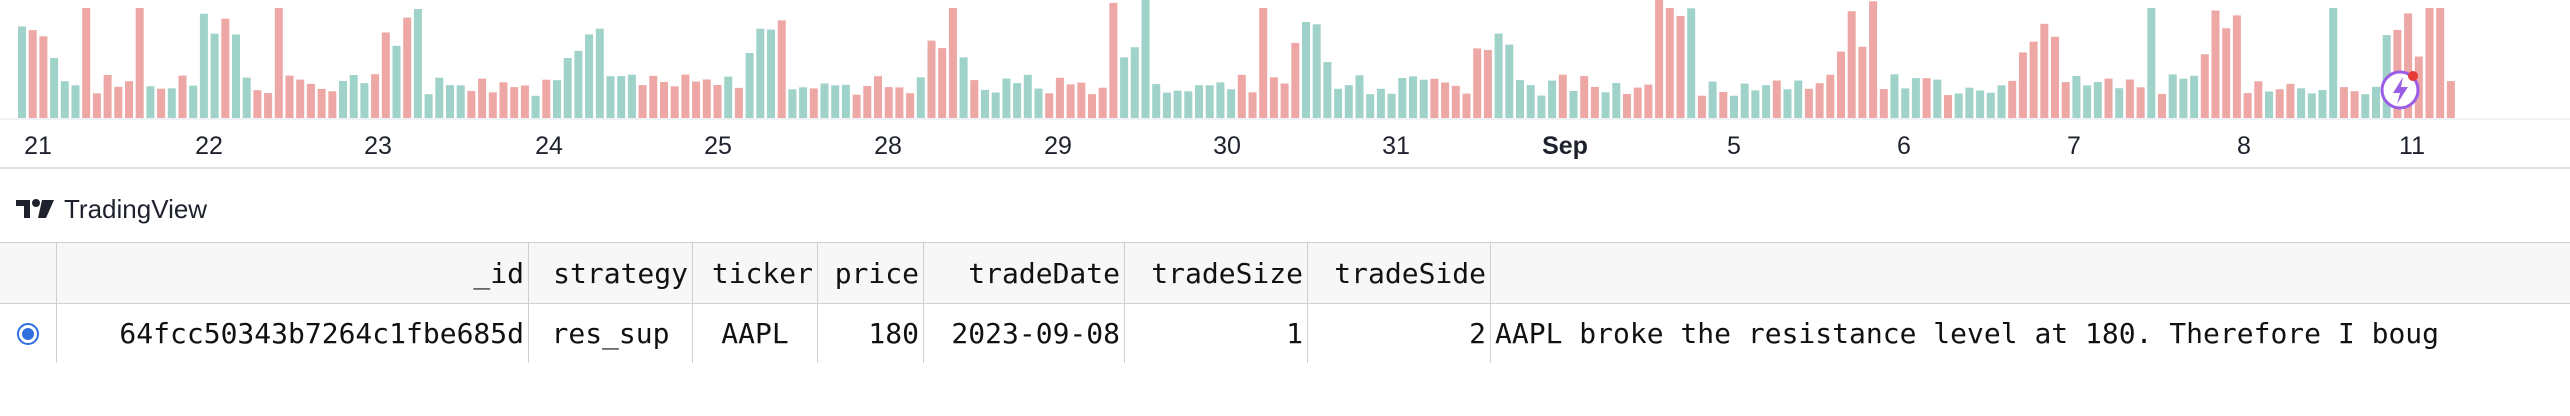  Describe the element at coordinates (611, 333) in the screenshot. I see `cell-strategy: res_sup` at that location.